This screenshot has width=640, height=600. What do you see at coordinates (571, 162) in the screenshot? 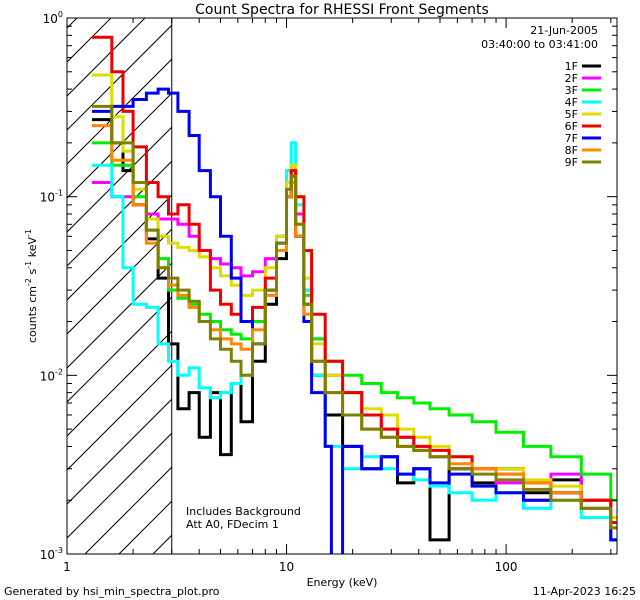
I see `legend-label-9f: 9F` at bounding box center [571, 162].